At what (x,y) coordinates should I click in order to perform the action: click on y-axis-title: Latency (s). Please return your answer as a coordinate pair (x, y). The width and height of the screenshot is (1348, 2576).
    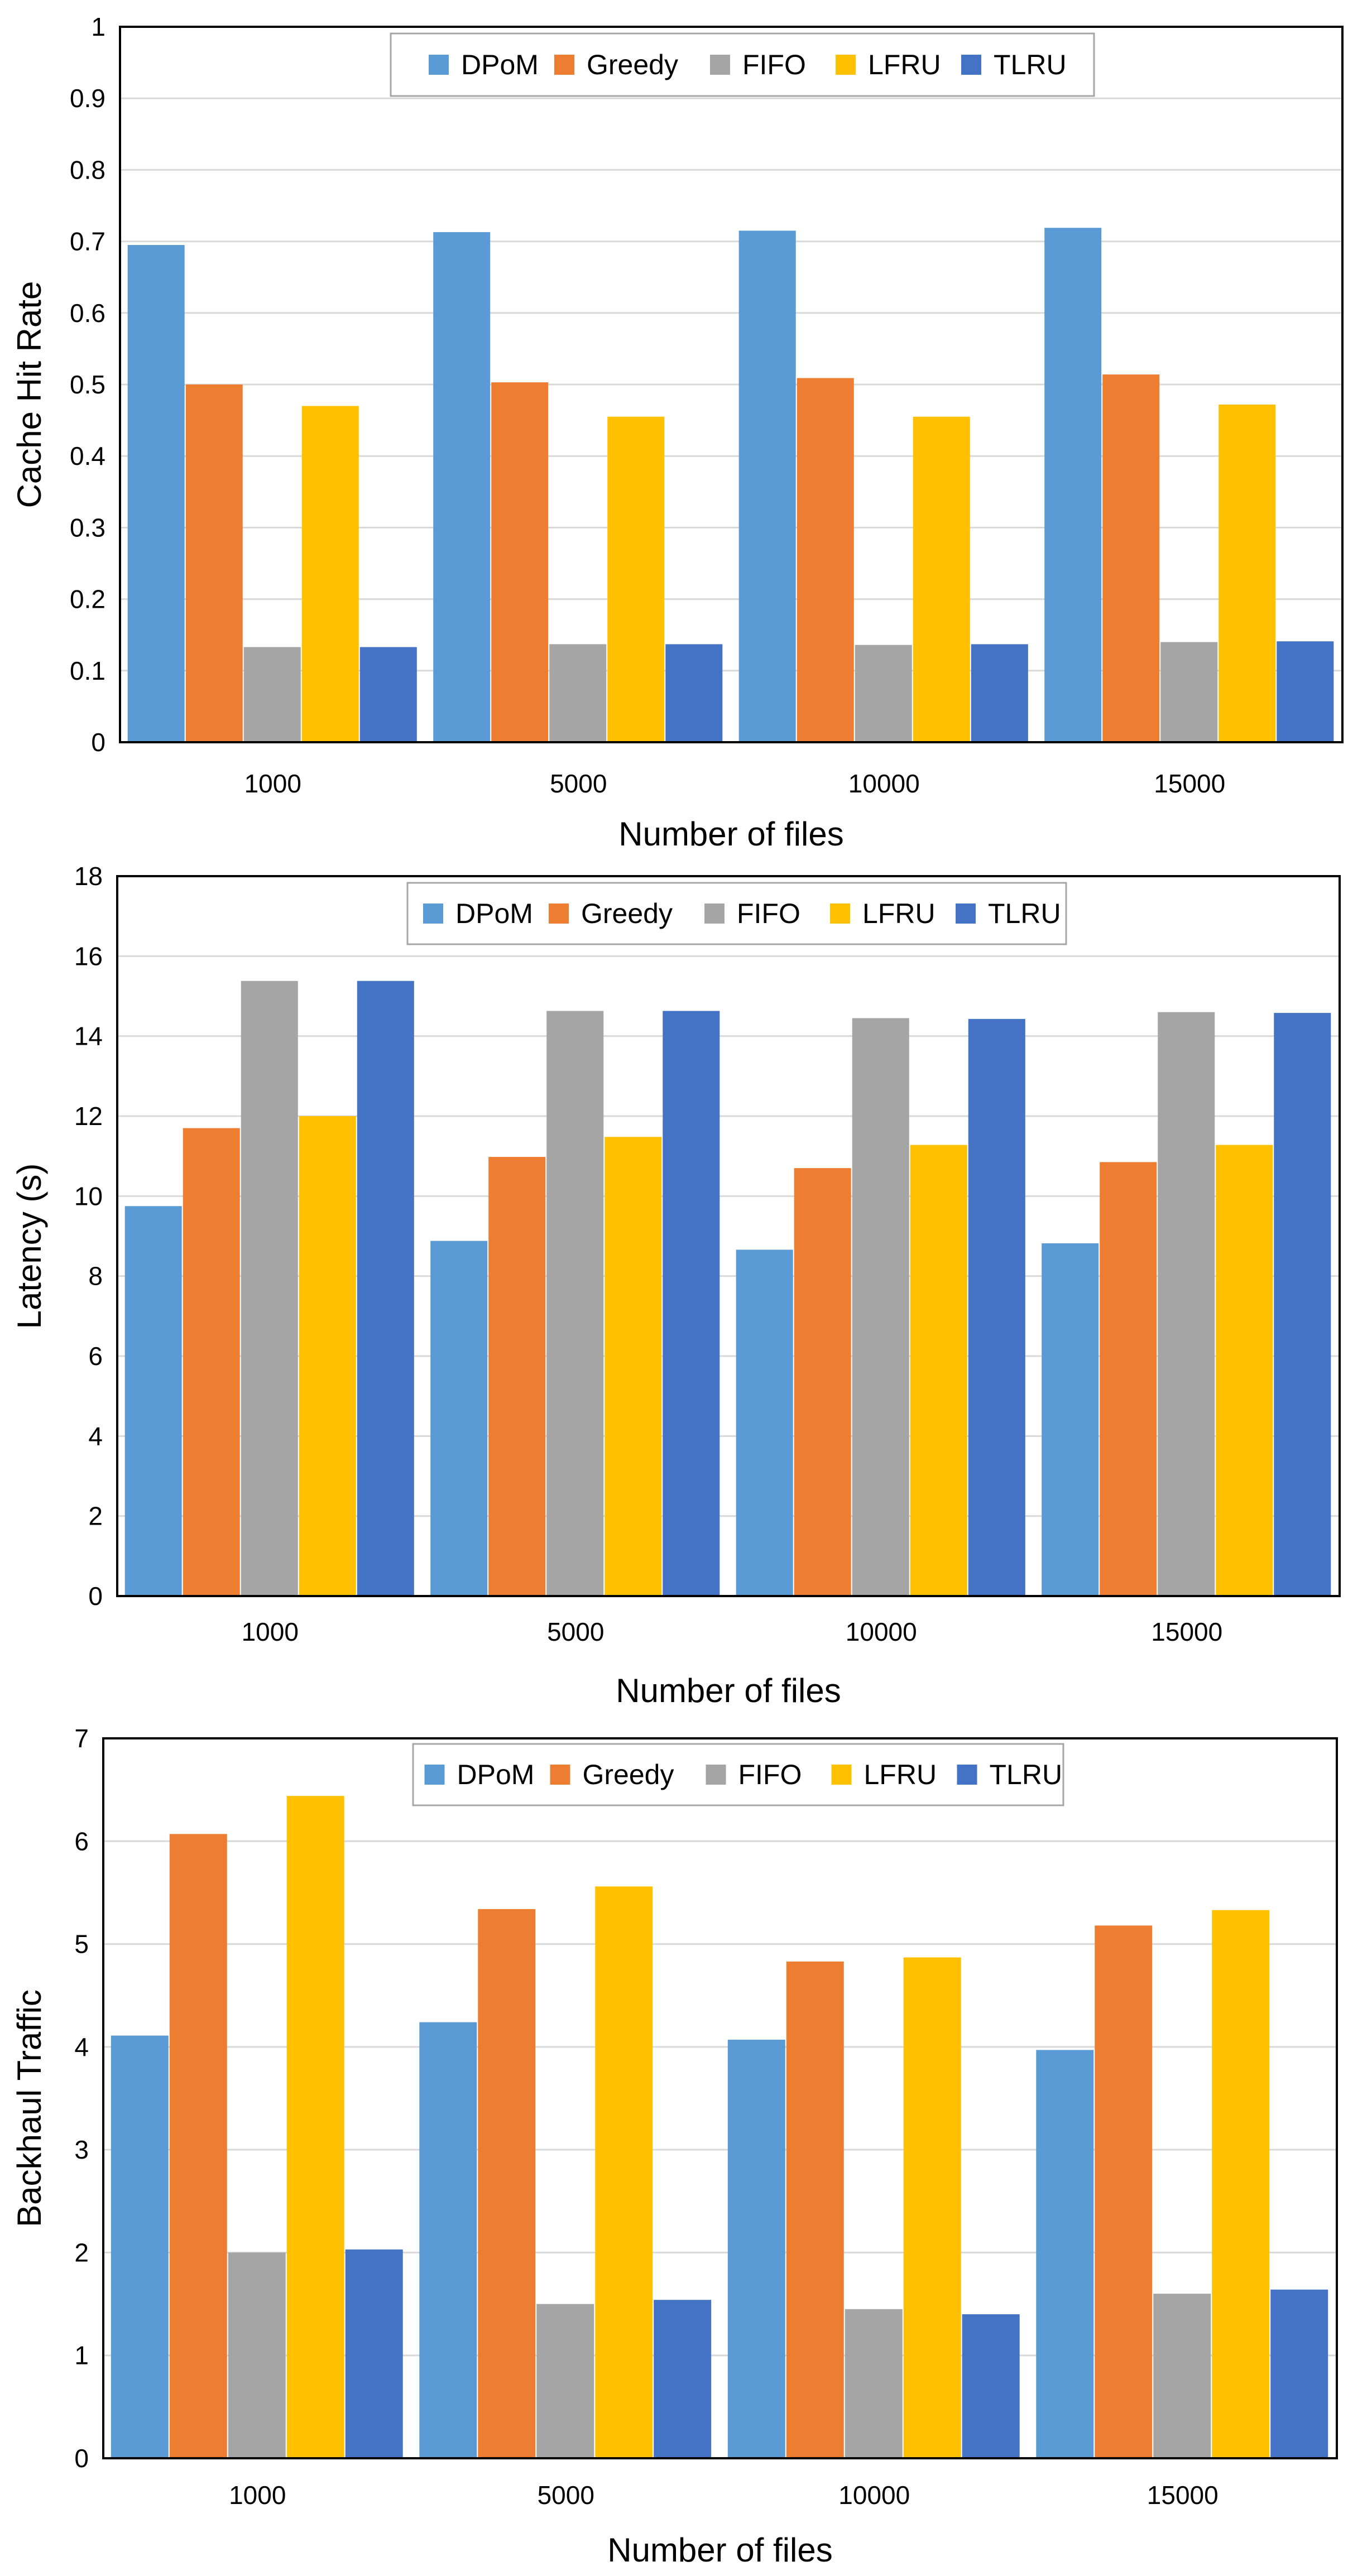
    Looking at the image, I should click on (30, 1246).